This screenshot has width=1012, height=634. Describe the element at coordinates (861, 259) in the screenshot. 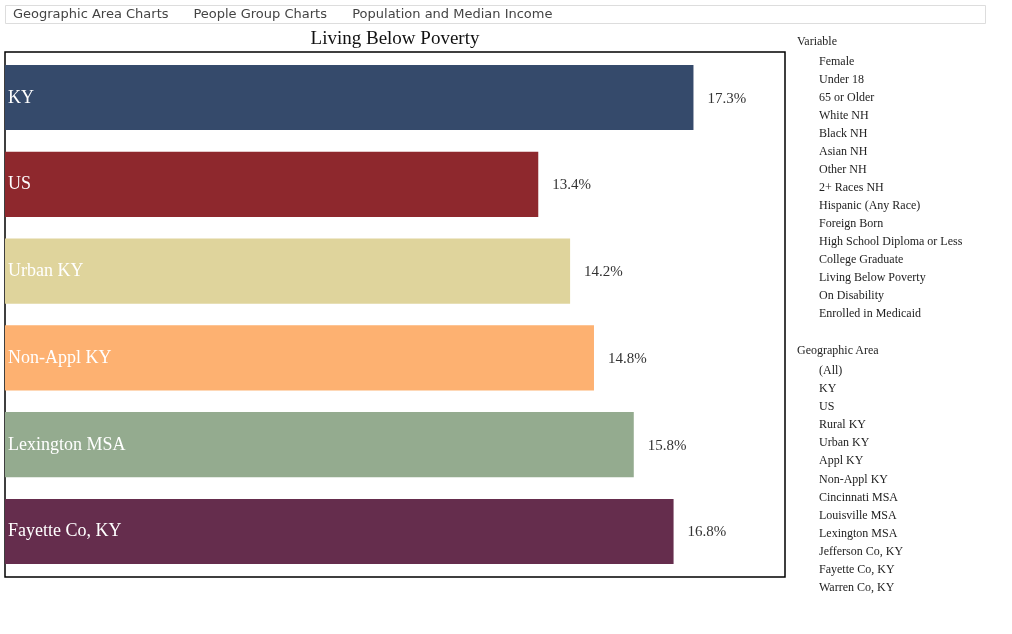

I see `text: College Graduate` at that location.